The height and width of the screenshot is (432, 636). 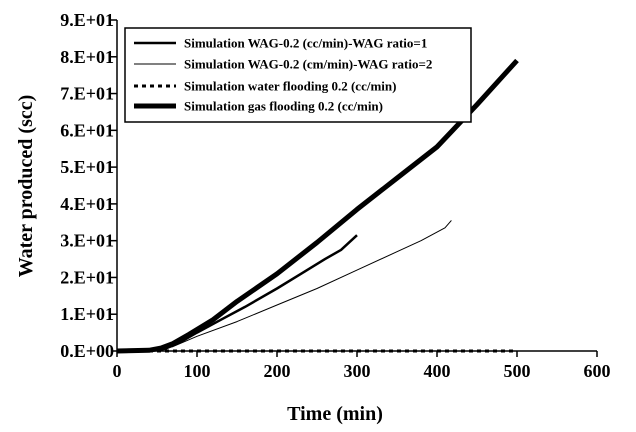 I want to click on y-tick-label: 2.E+01, so click(x=87, y=277).